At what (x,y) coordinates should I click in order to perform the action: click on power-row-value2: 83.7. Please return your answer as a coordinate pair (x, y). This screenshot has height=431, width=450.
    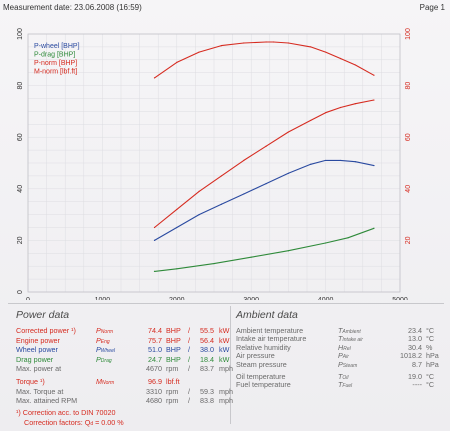
    Looking at the image, I should click on (207, 369).